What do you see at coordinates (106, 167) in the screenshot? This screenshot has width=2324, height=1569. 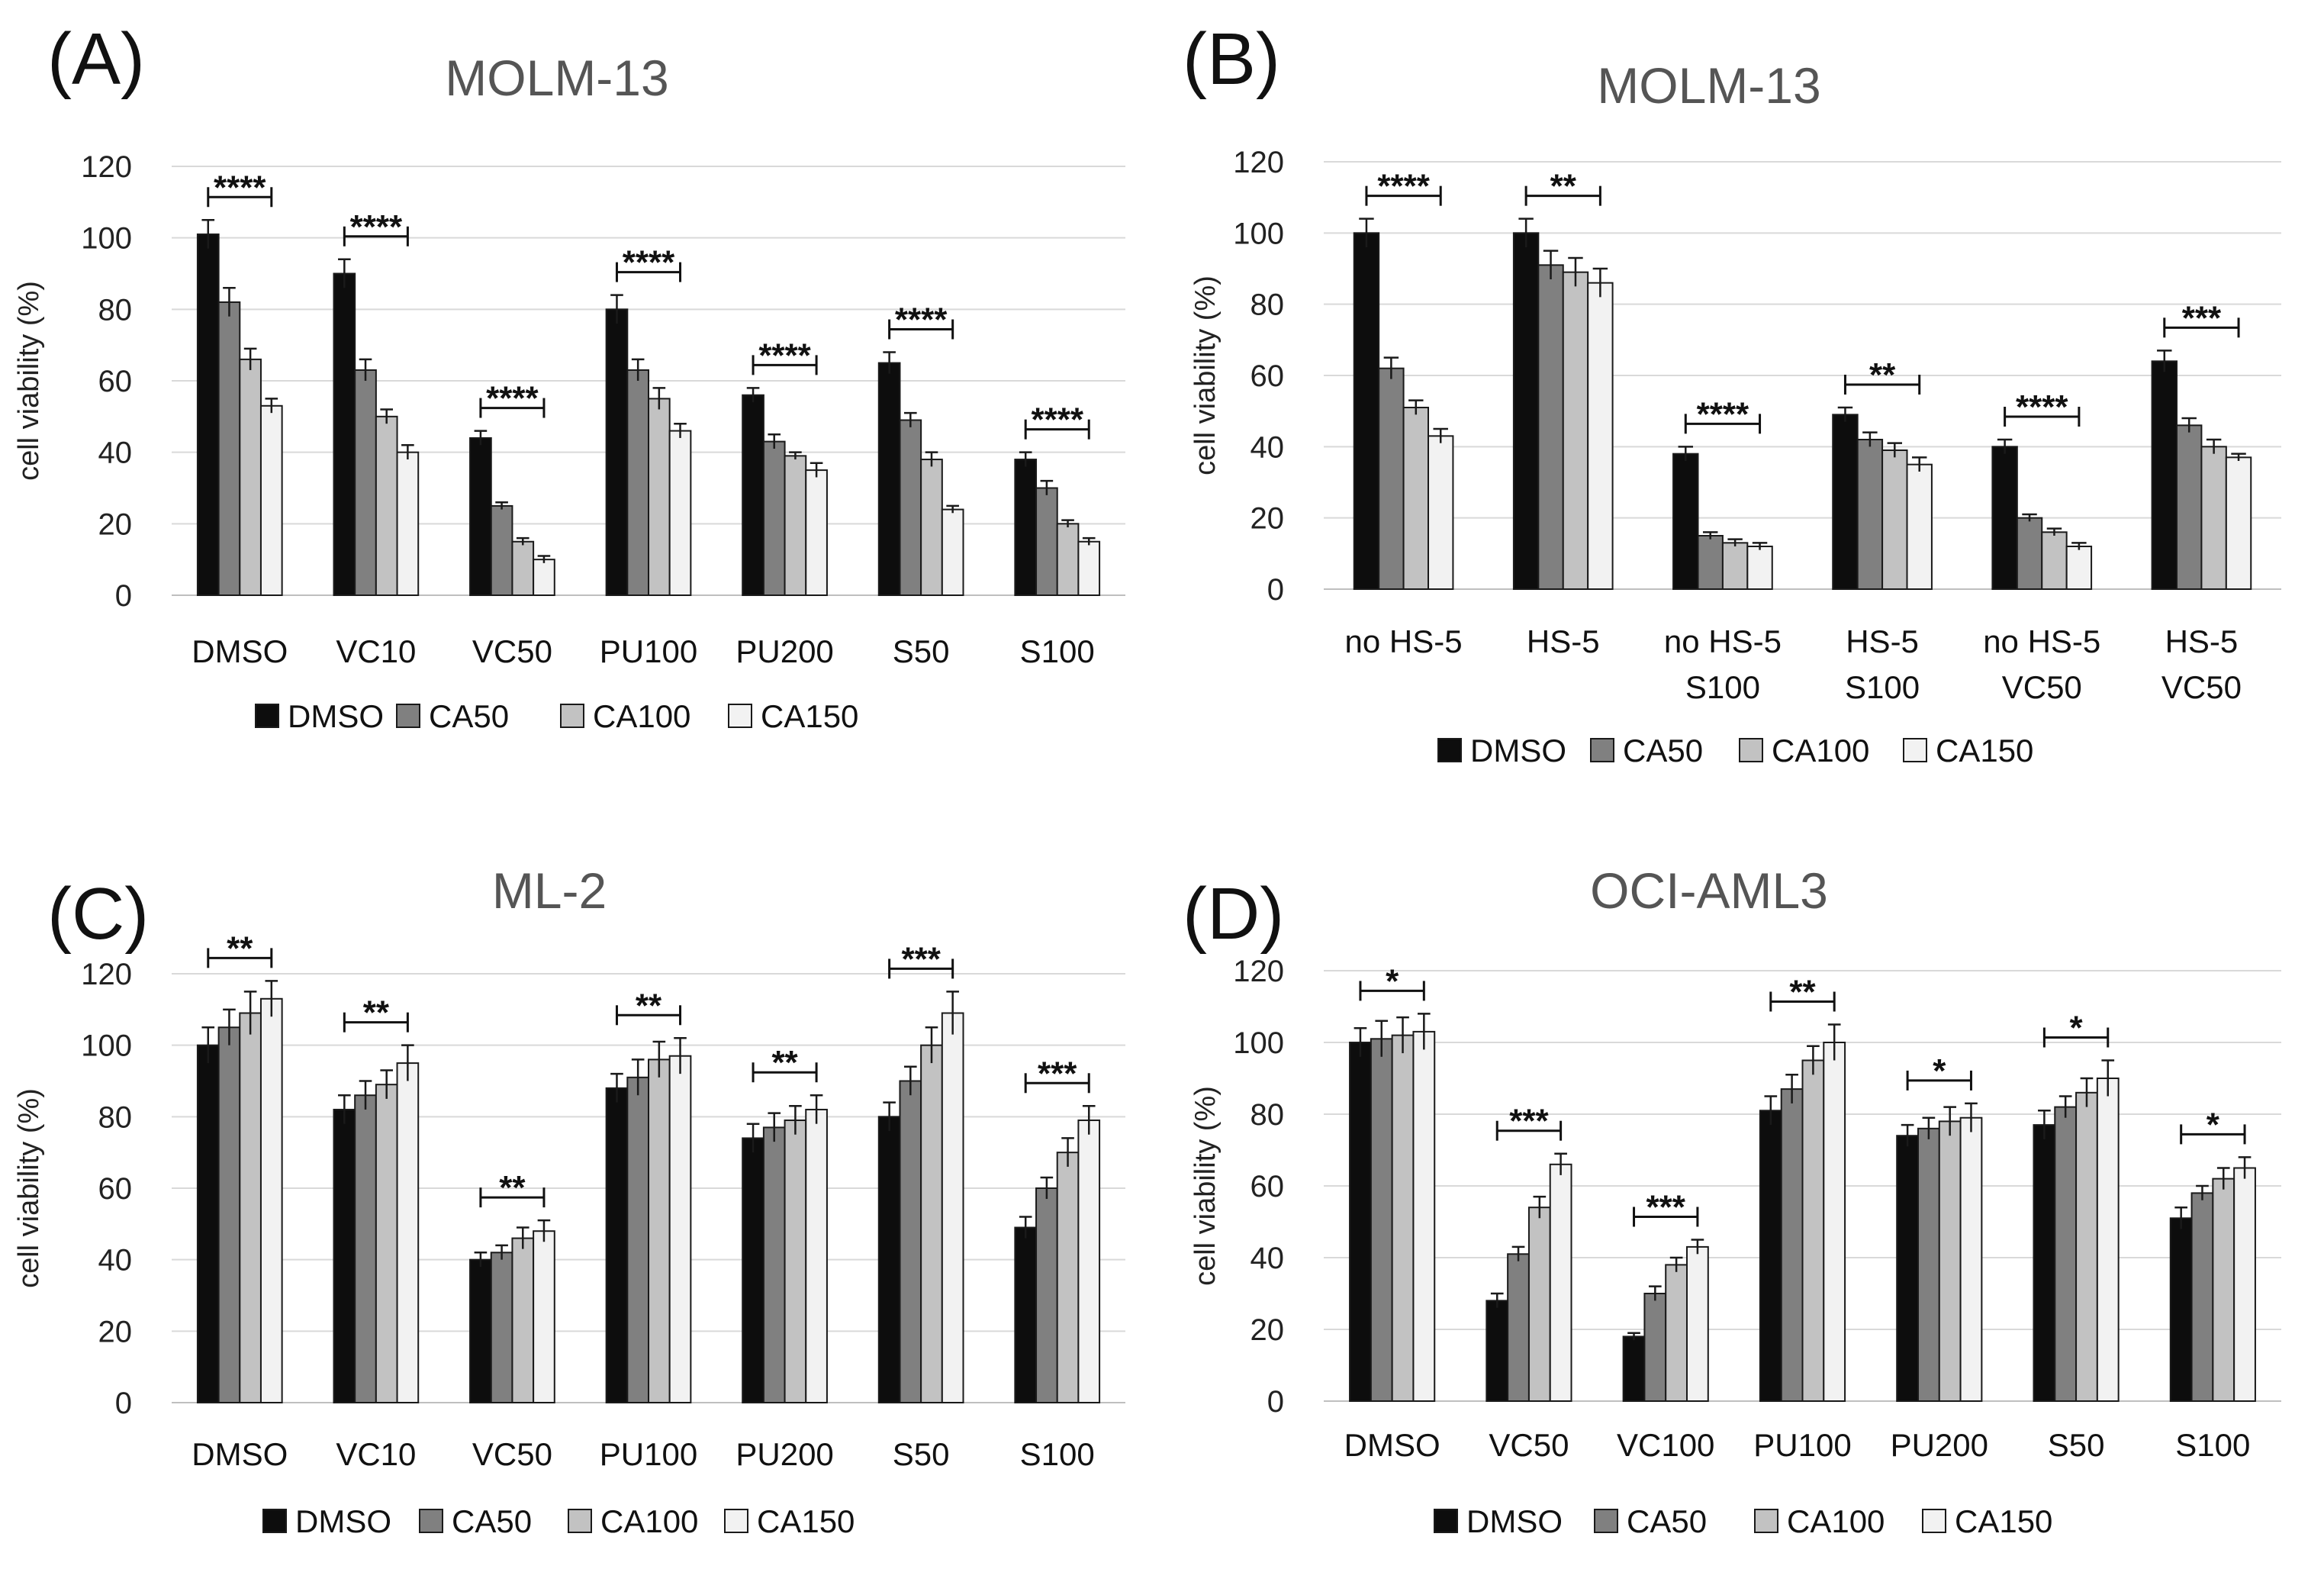 I see `y-tick-label: 120` at bounding box center [106, 167].